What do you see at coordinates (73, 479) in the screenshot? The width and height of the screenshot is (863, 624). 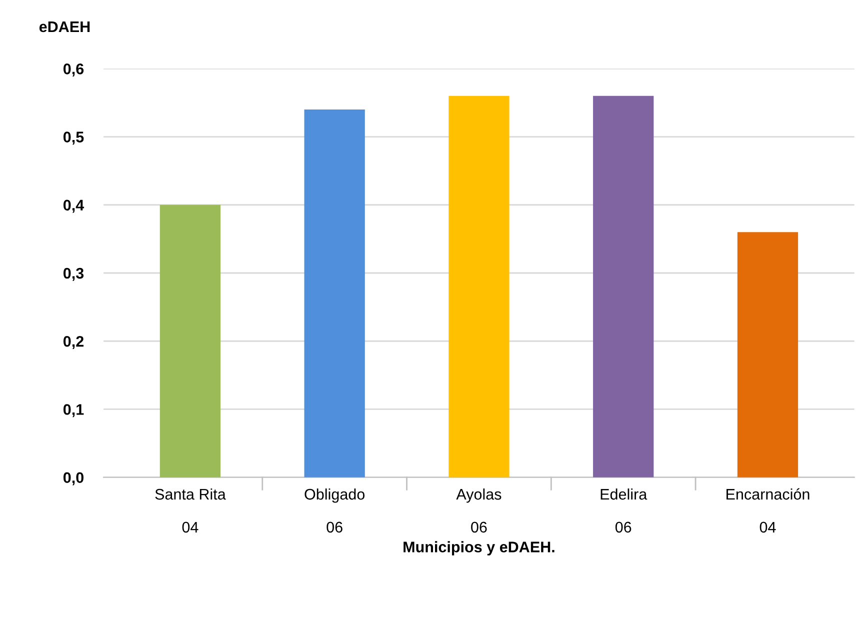 I see `y-tick-label: 0,0` at bounding box center [73, 479].